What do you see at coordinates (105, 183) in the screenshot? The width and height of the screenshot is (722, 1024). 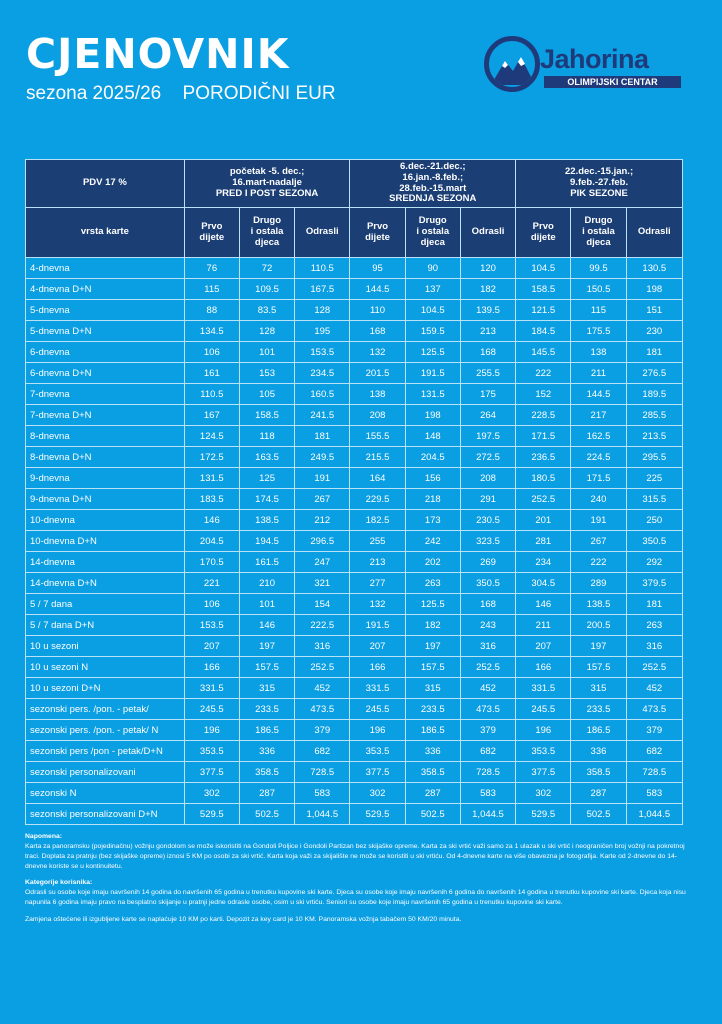 I see `pdv-label: PDV 17 %` at bounding box center [105, 183].